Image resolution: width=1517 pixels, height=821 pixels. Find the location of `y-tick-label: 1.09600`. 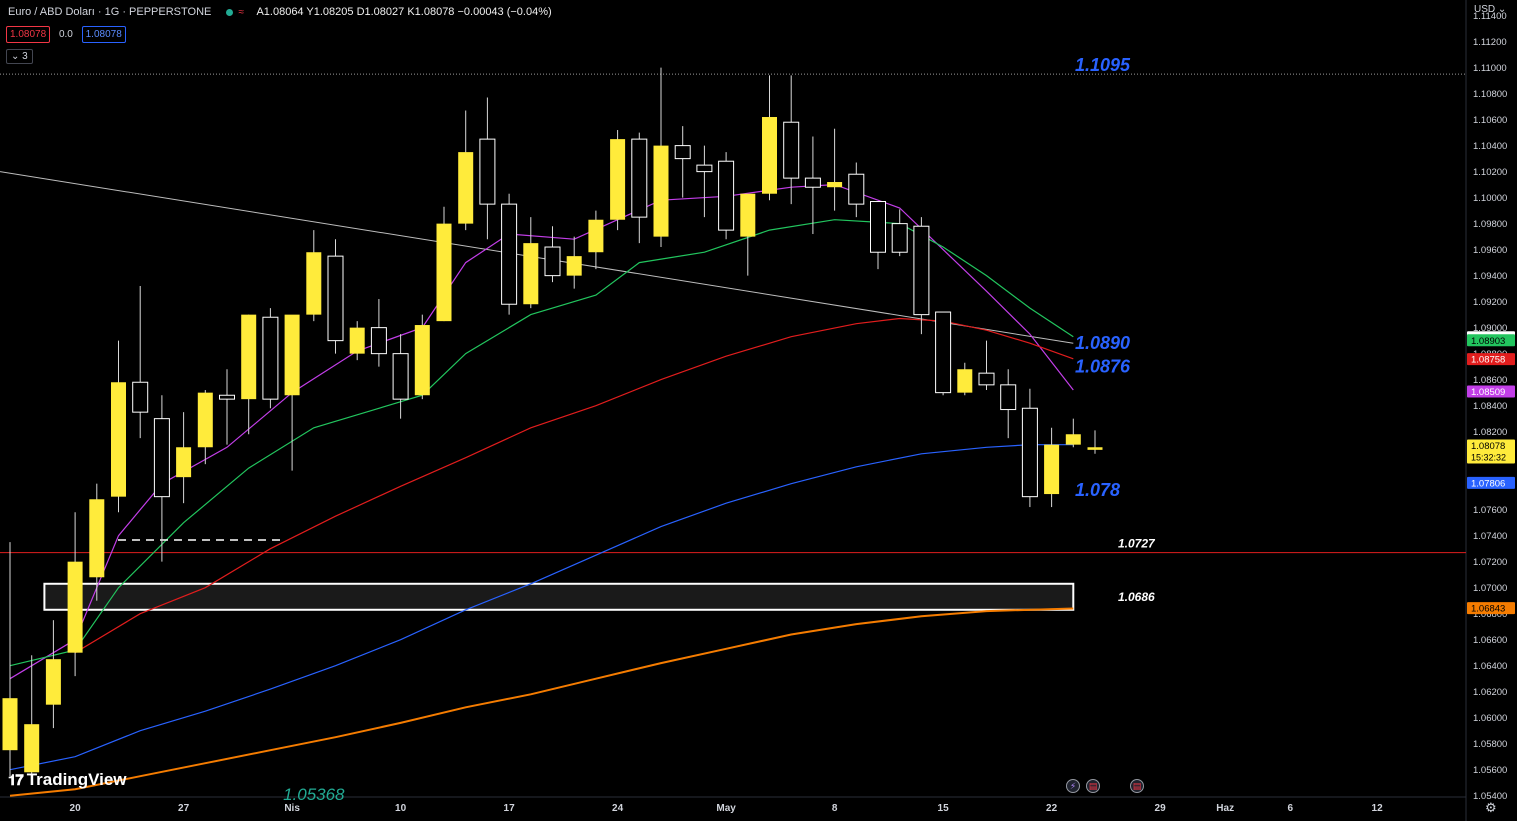

y-tick-label: 1.09600 is located at coordinates (1490, 250).